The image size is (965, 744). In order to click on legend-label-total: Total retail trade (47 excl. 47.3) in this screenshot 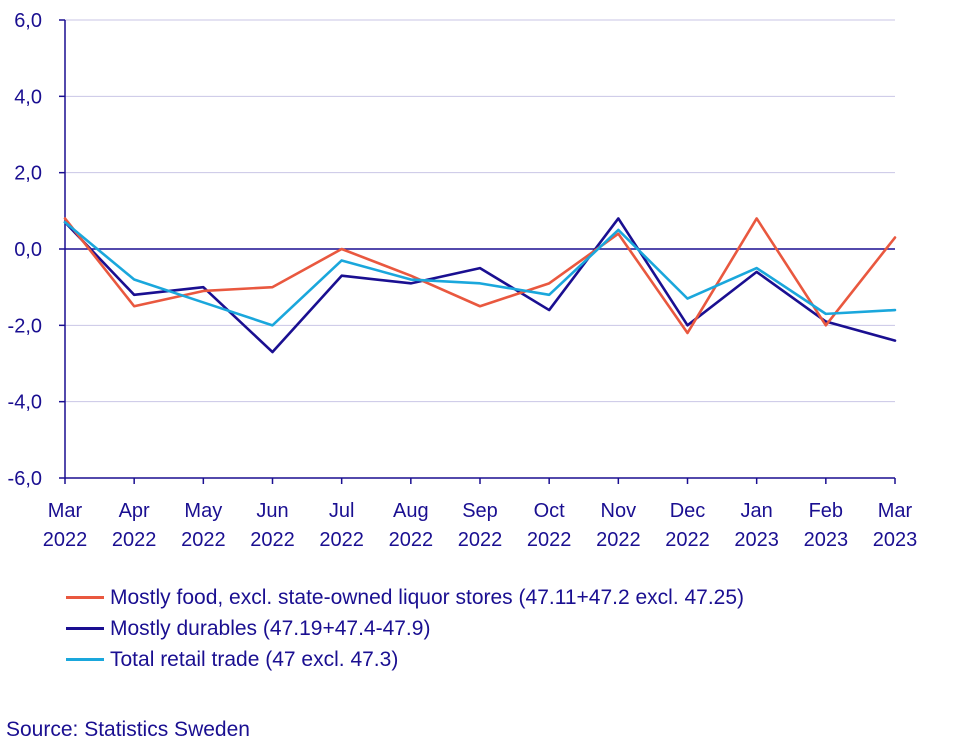, I will do `click(254, 659)`.